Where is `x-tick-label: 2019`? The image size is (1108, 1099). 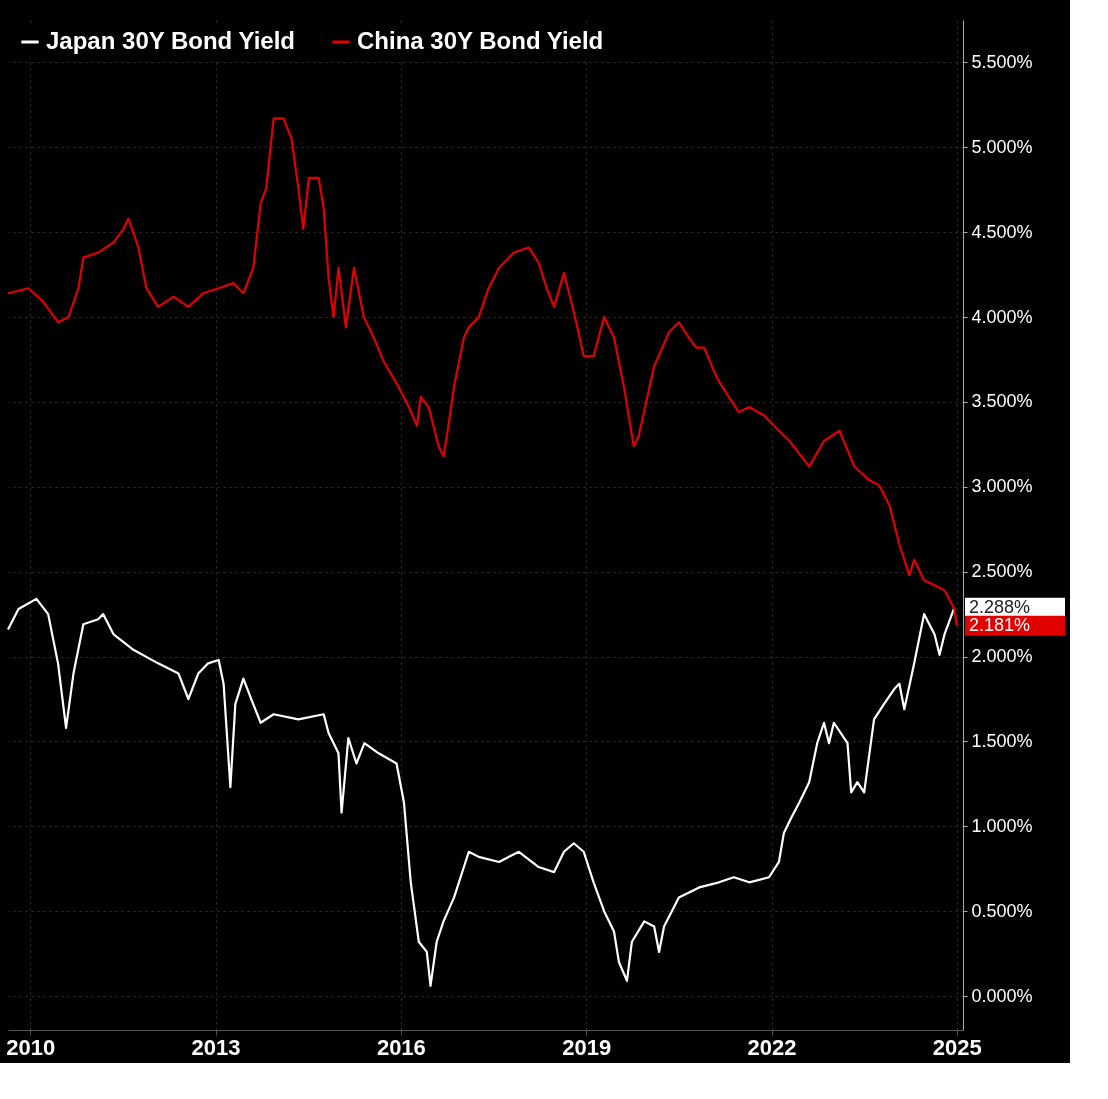 x-tick-label: 2019 is located at coordinates (587, 1047).